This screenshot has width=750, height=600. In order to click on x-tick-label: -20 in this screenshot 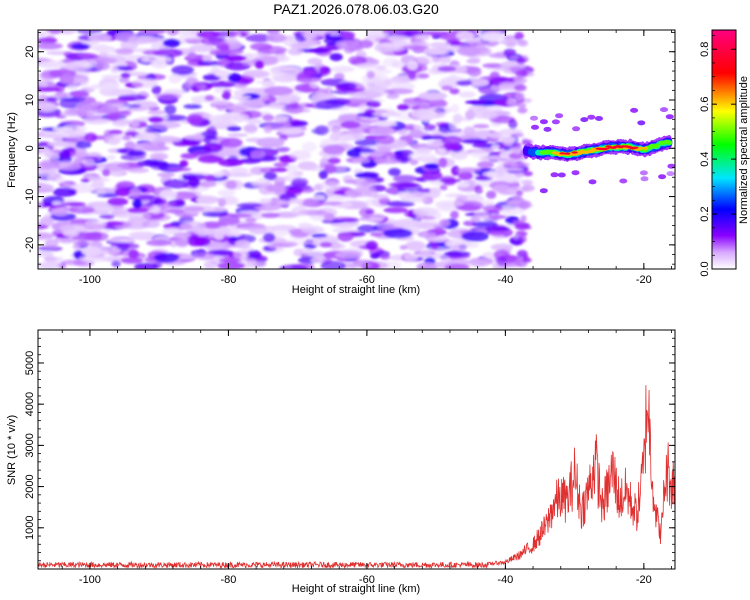, I will do `click(644, 580)`.